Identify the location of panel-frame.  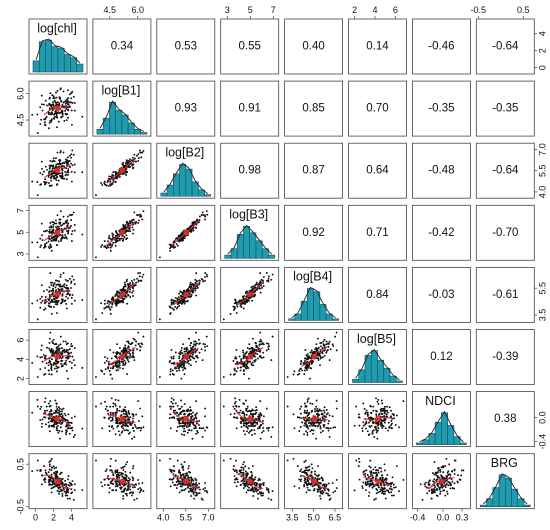
(505, 357).